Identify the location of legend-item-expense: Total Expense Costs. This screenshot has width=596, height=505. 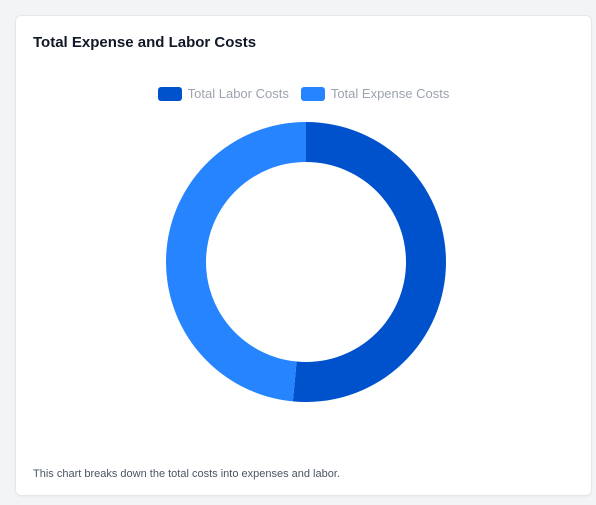
(375, 93).